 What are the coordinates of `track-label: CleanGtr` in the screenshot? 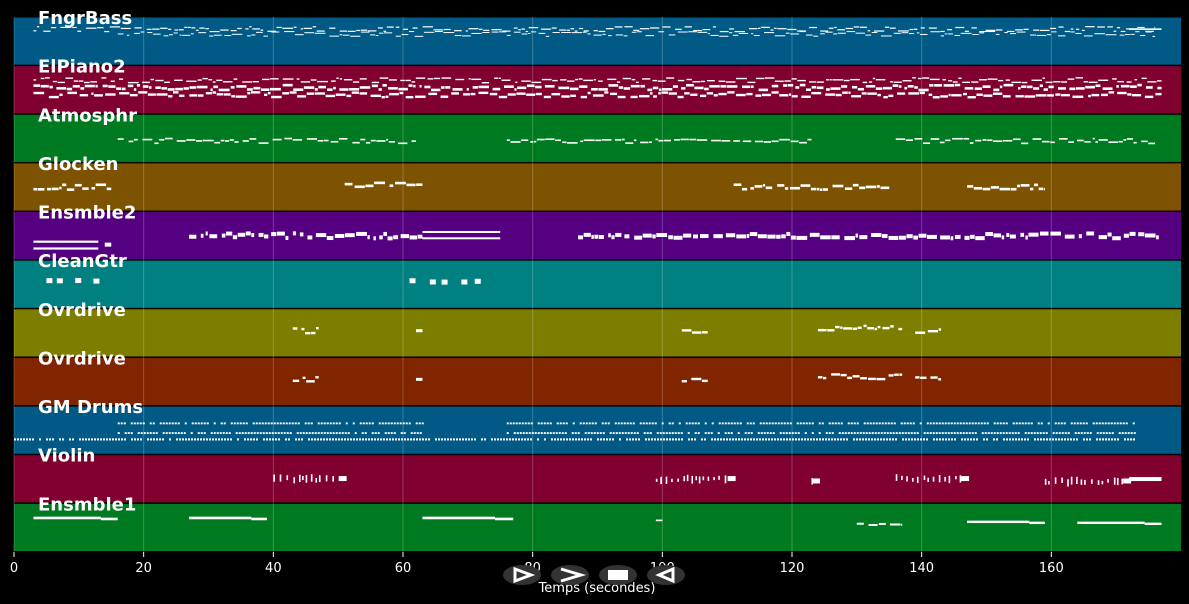 It's located at (82, 261).